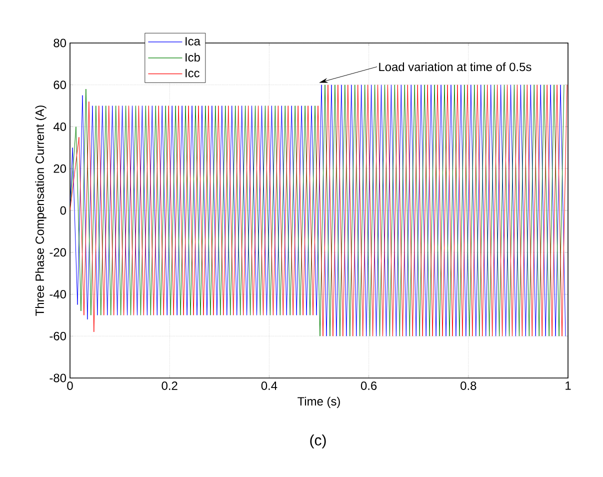  Describe the element at coordinates (193, 41) in the screenshot. I see `legend-label: Ica` at that location.